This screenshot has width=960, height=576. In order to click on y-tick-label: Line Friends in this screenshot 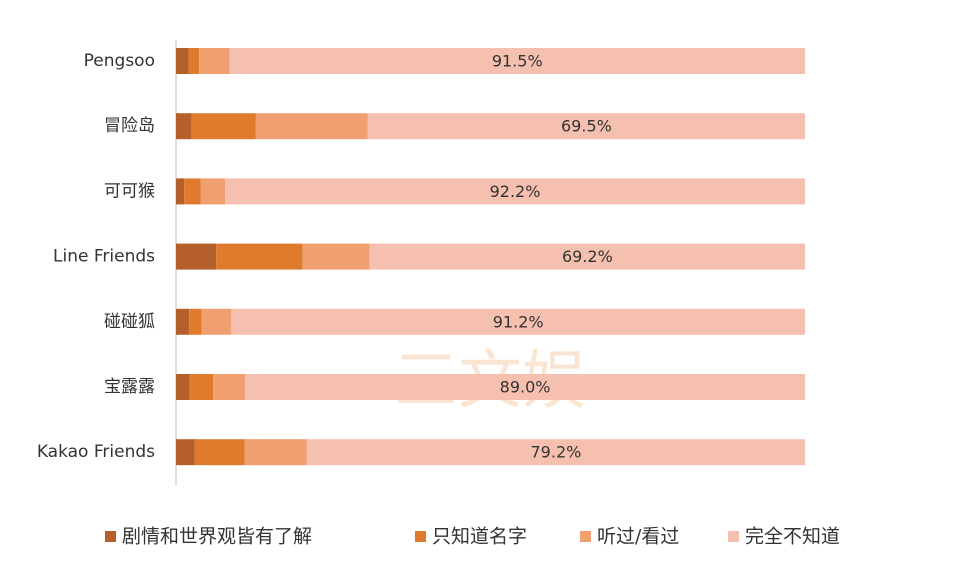, I will do `click(104, 257)`.